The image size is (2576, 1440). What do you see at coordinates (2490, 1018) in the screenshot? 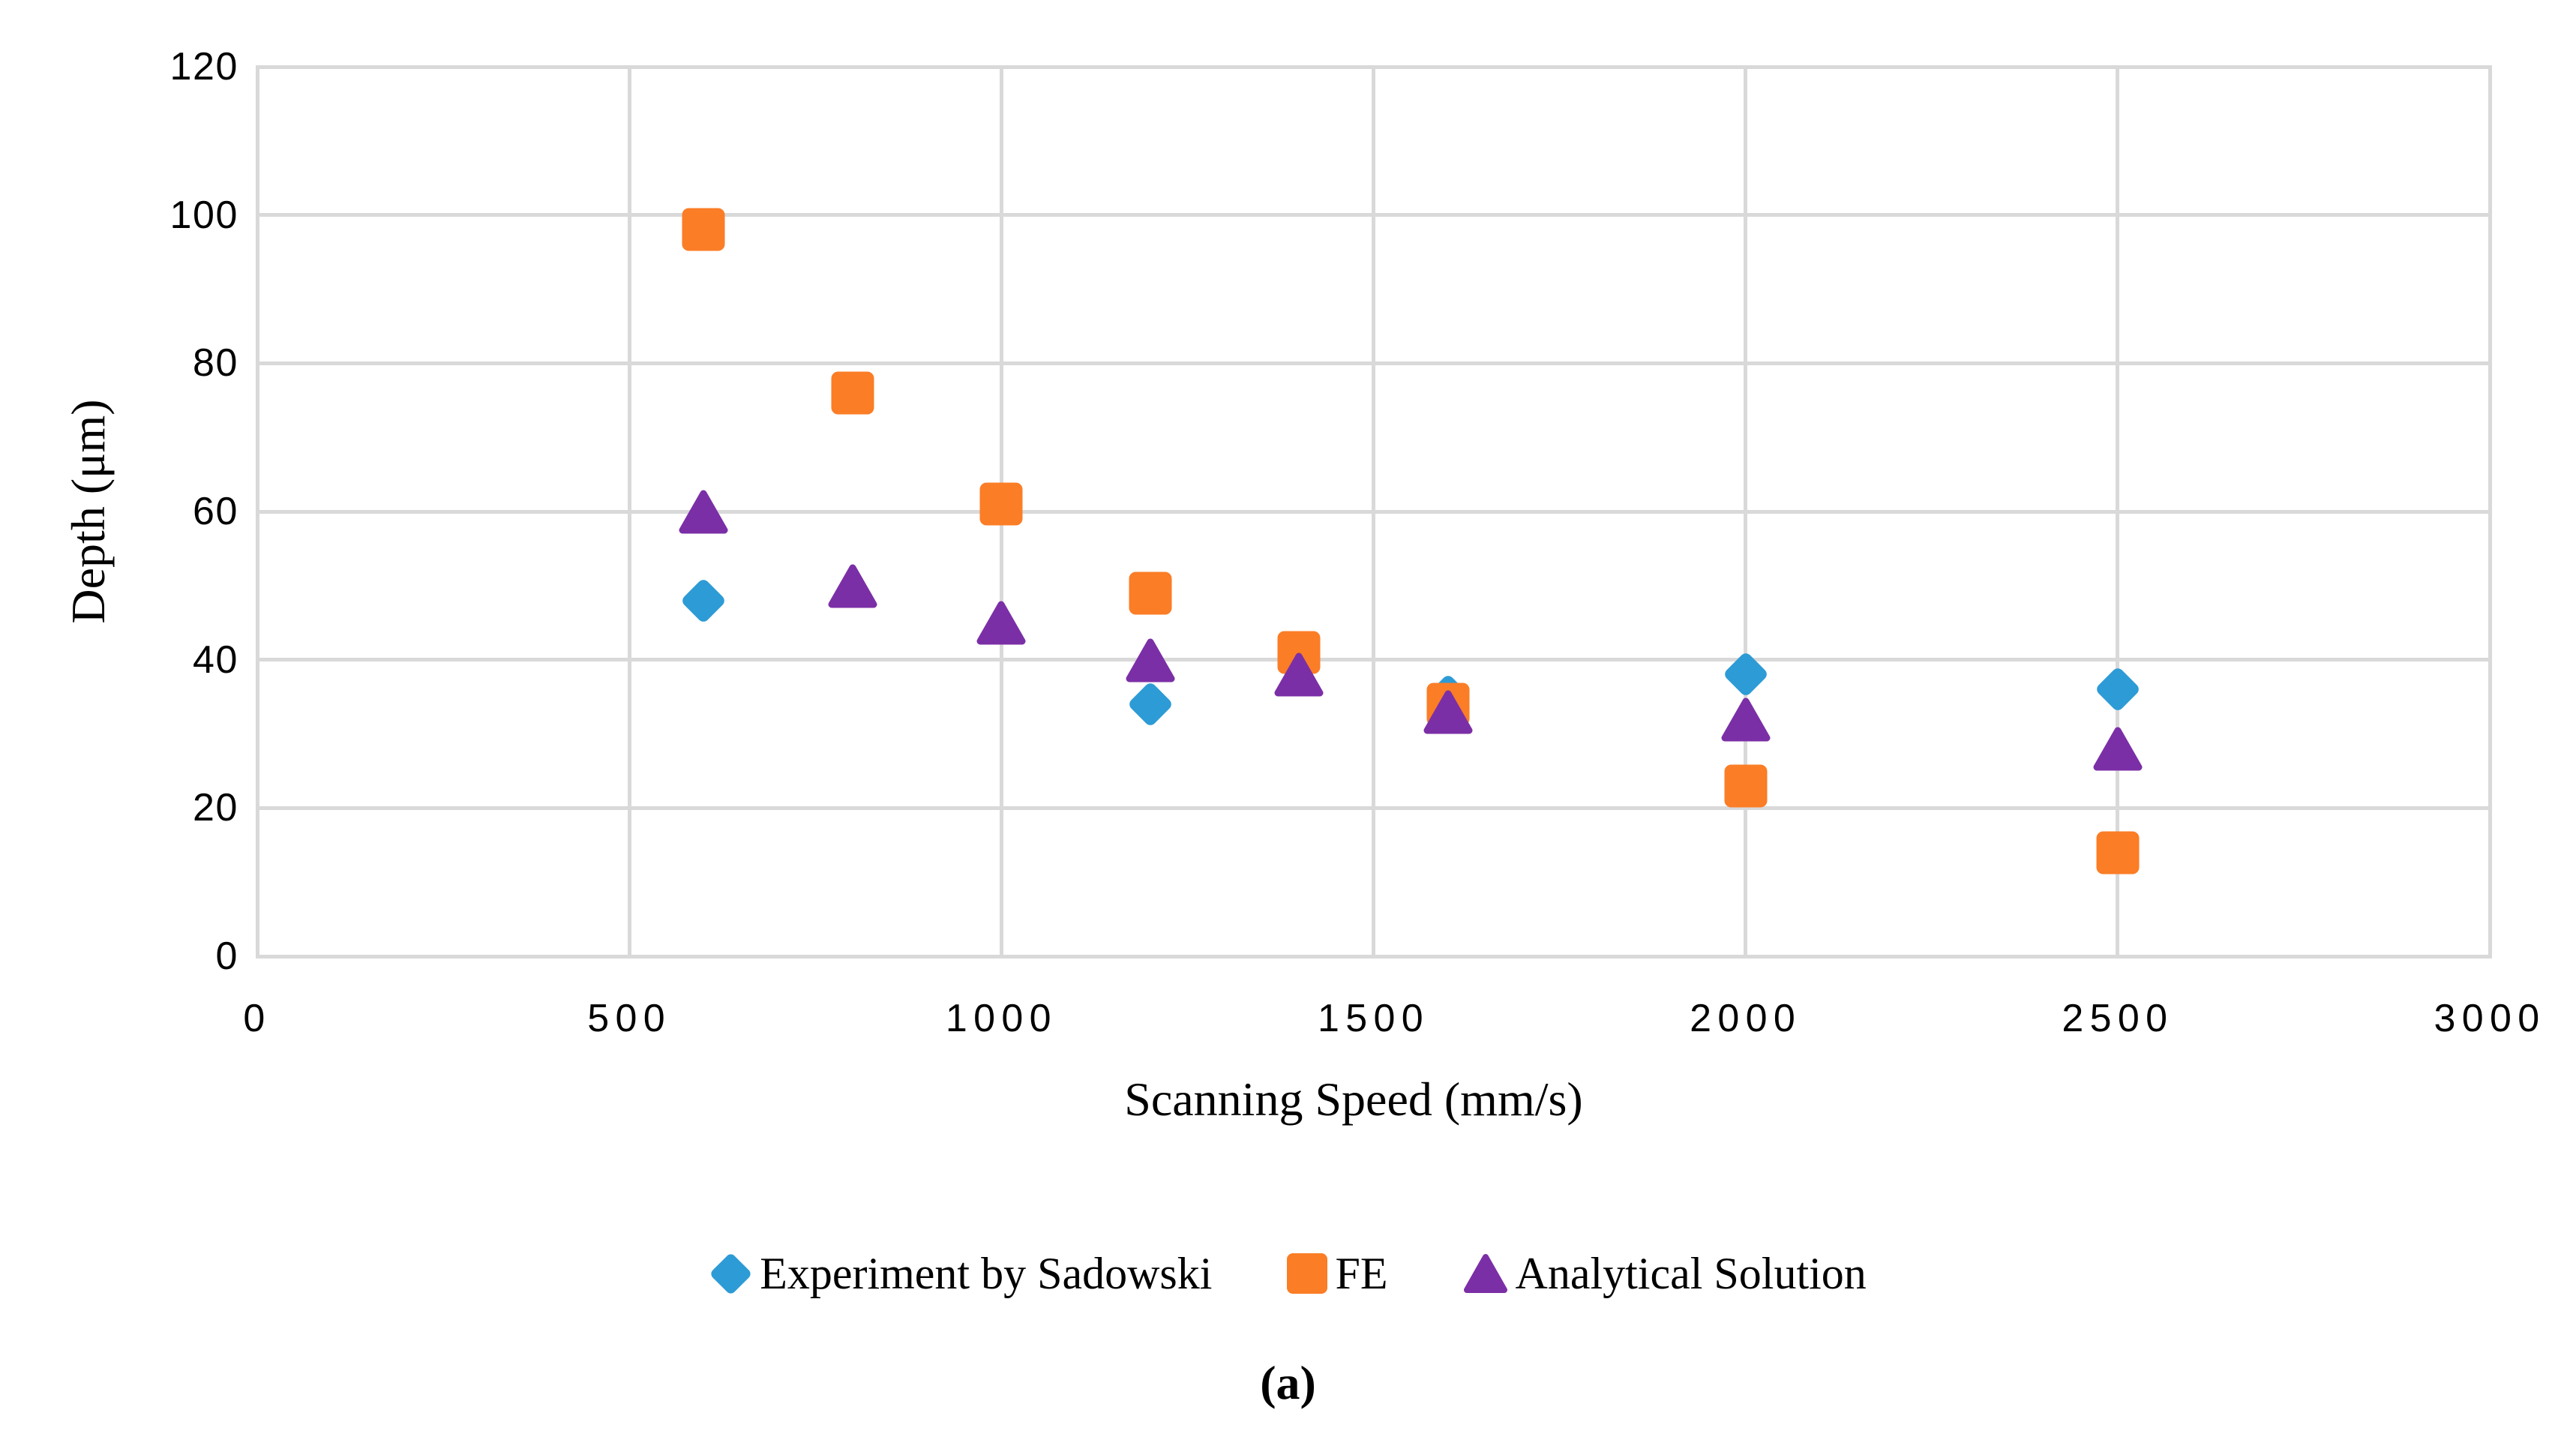
I see `x-tick-label: 3000` at bounding box center [2490, 1018].